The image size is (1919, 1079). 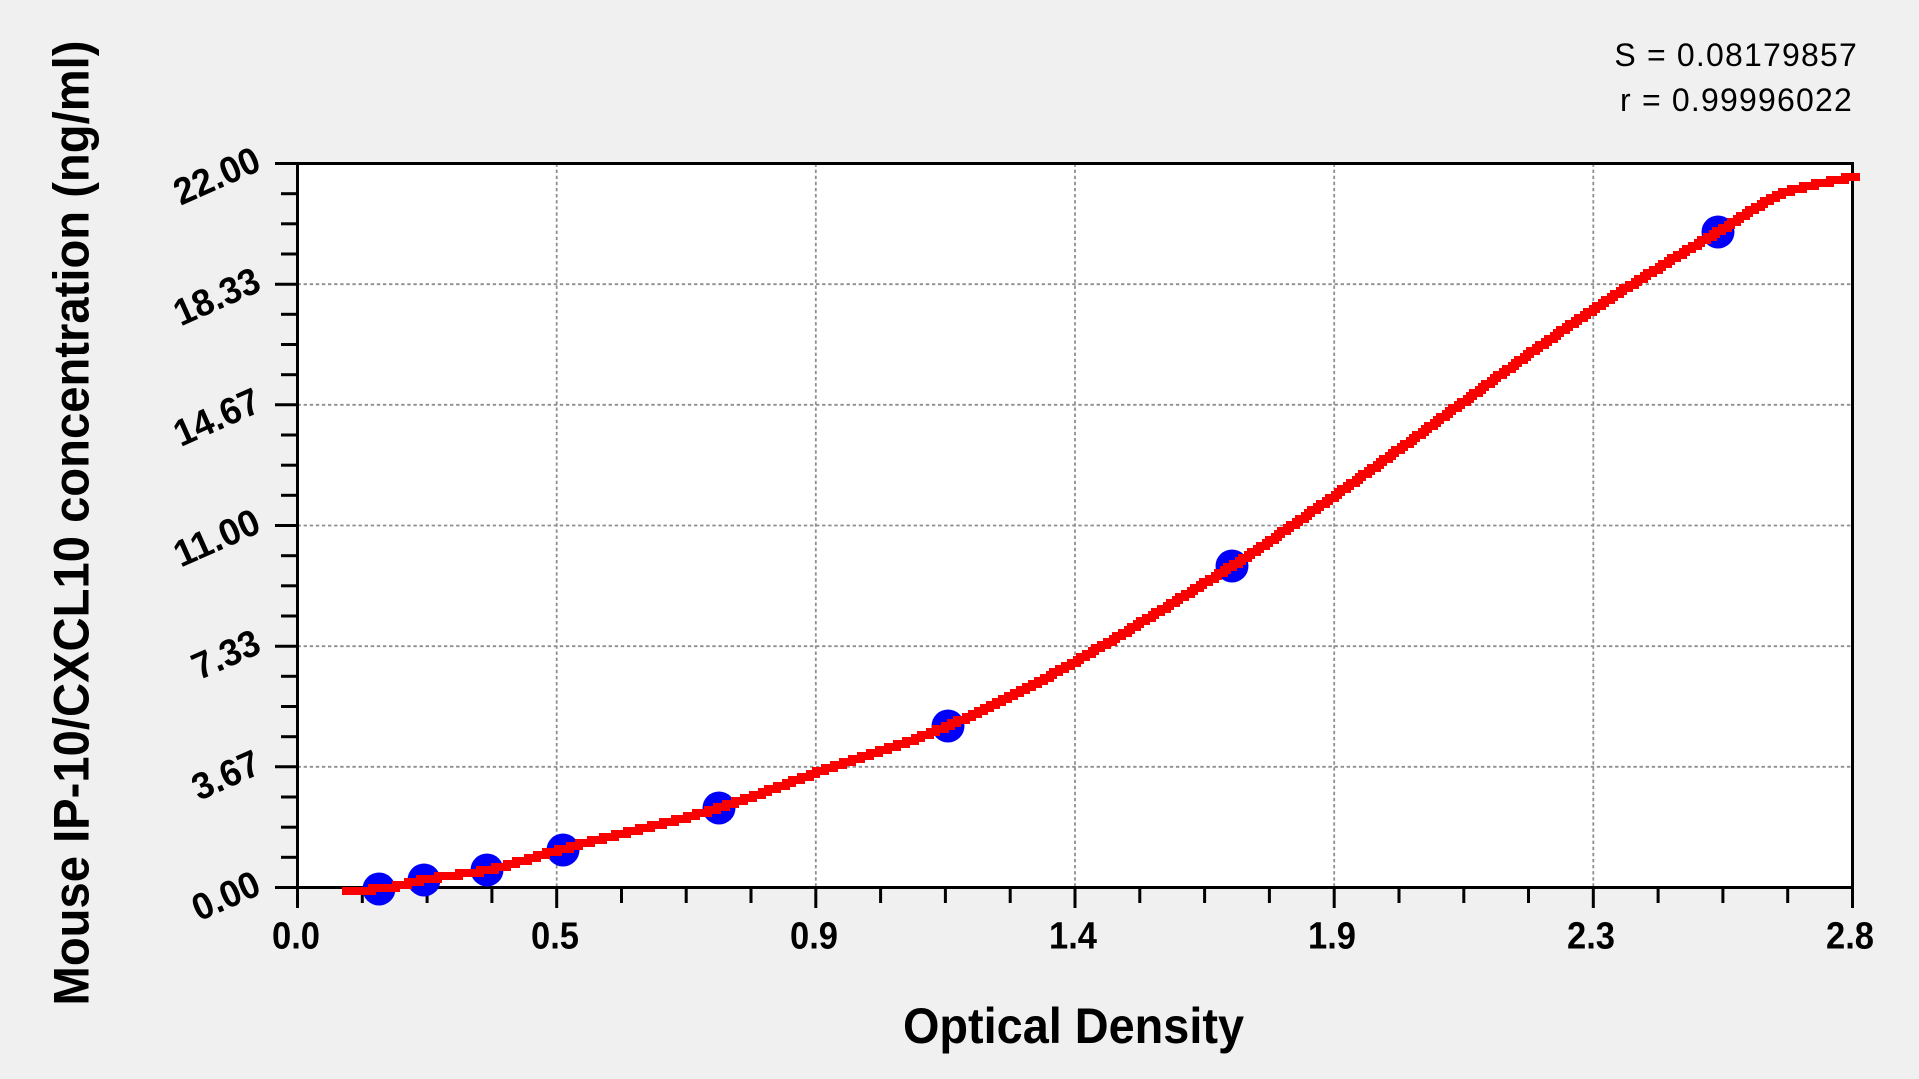 What do you see at coordinates (1591, 937) in the screenshot?
I see `svg-text: 2.3` at bounding box center [1591, 937].